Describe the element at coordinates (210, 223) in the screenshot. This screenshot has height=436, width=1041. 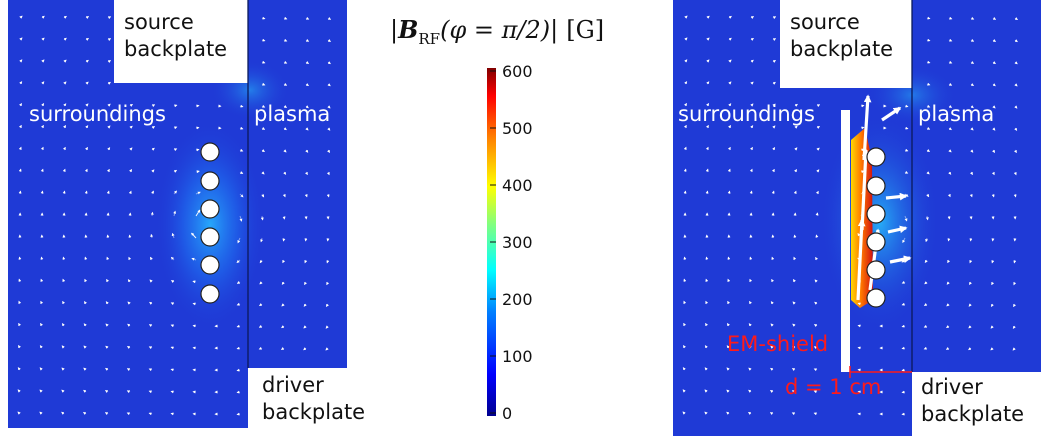
I see `left-coil-group` at that location.